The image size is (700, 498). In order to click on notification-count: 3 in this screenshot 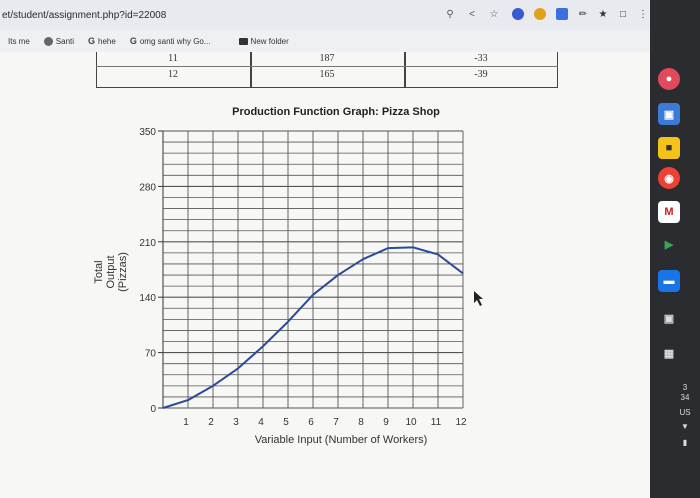, I will do `click(685, 387)`.